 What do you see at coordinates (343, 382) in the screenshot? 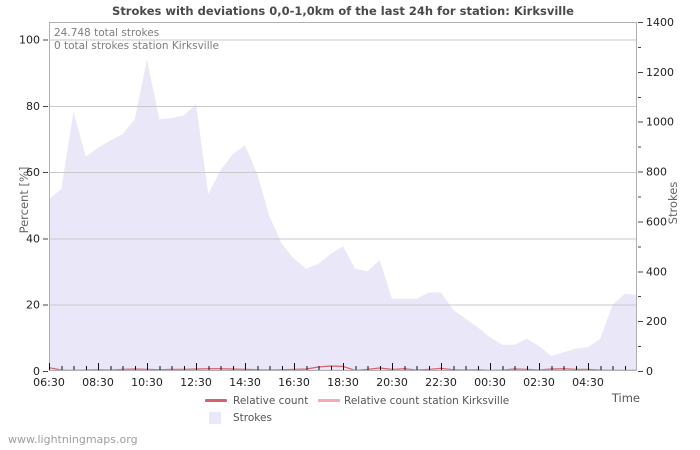
I see `svg-text: 18:30` at bounding box center [343, 382].